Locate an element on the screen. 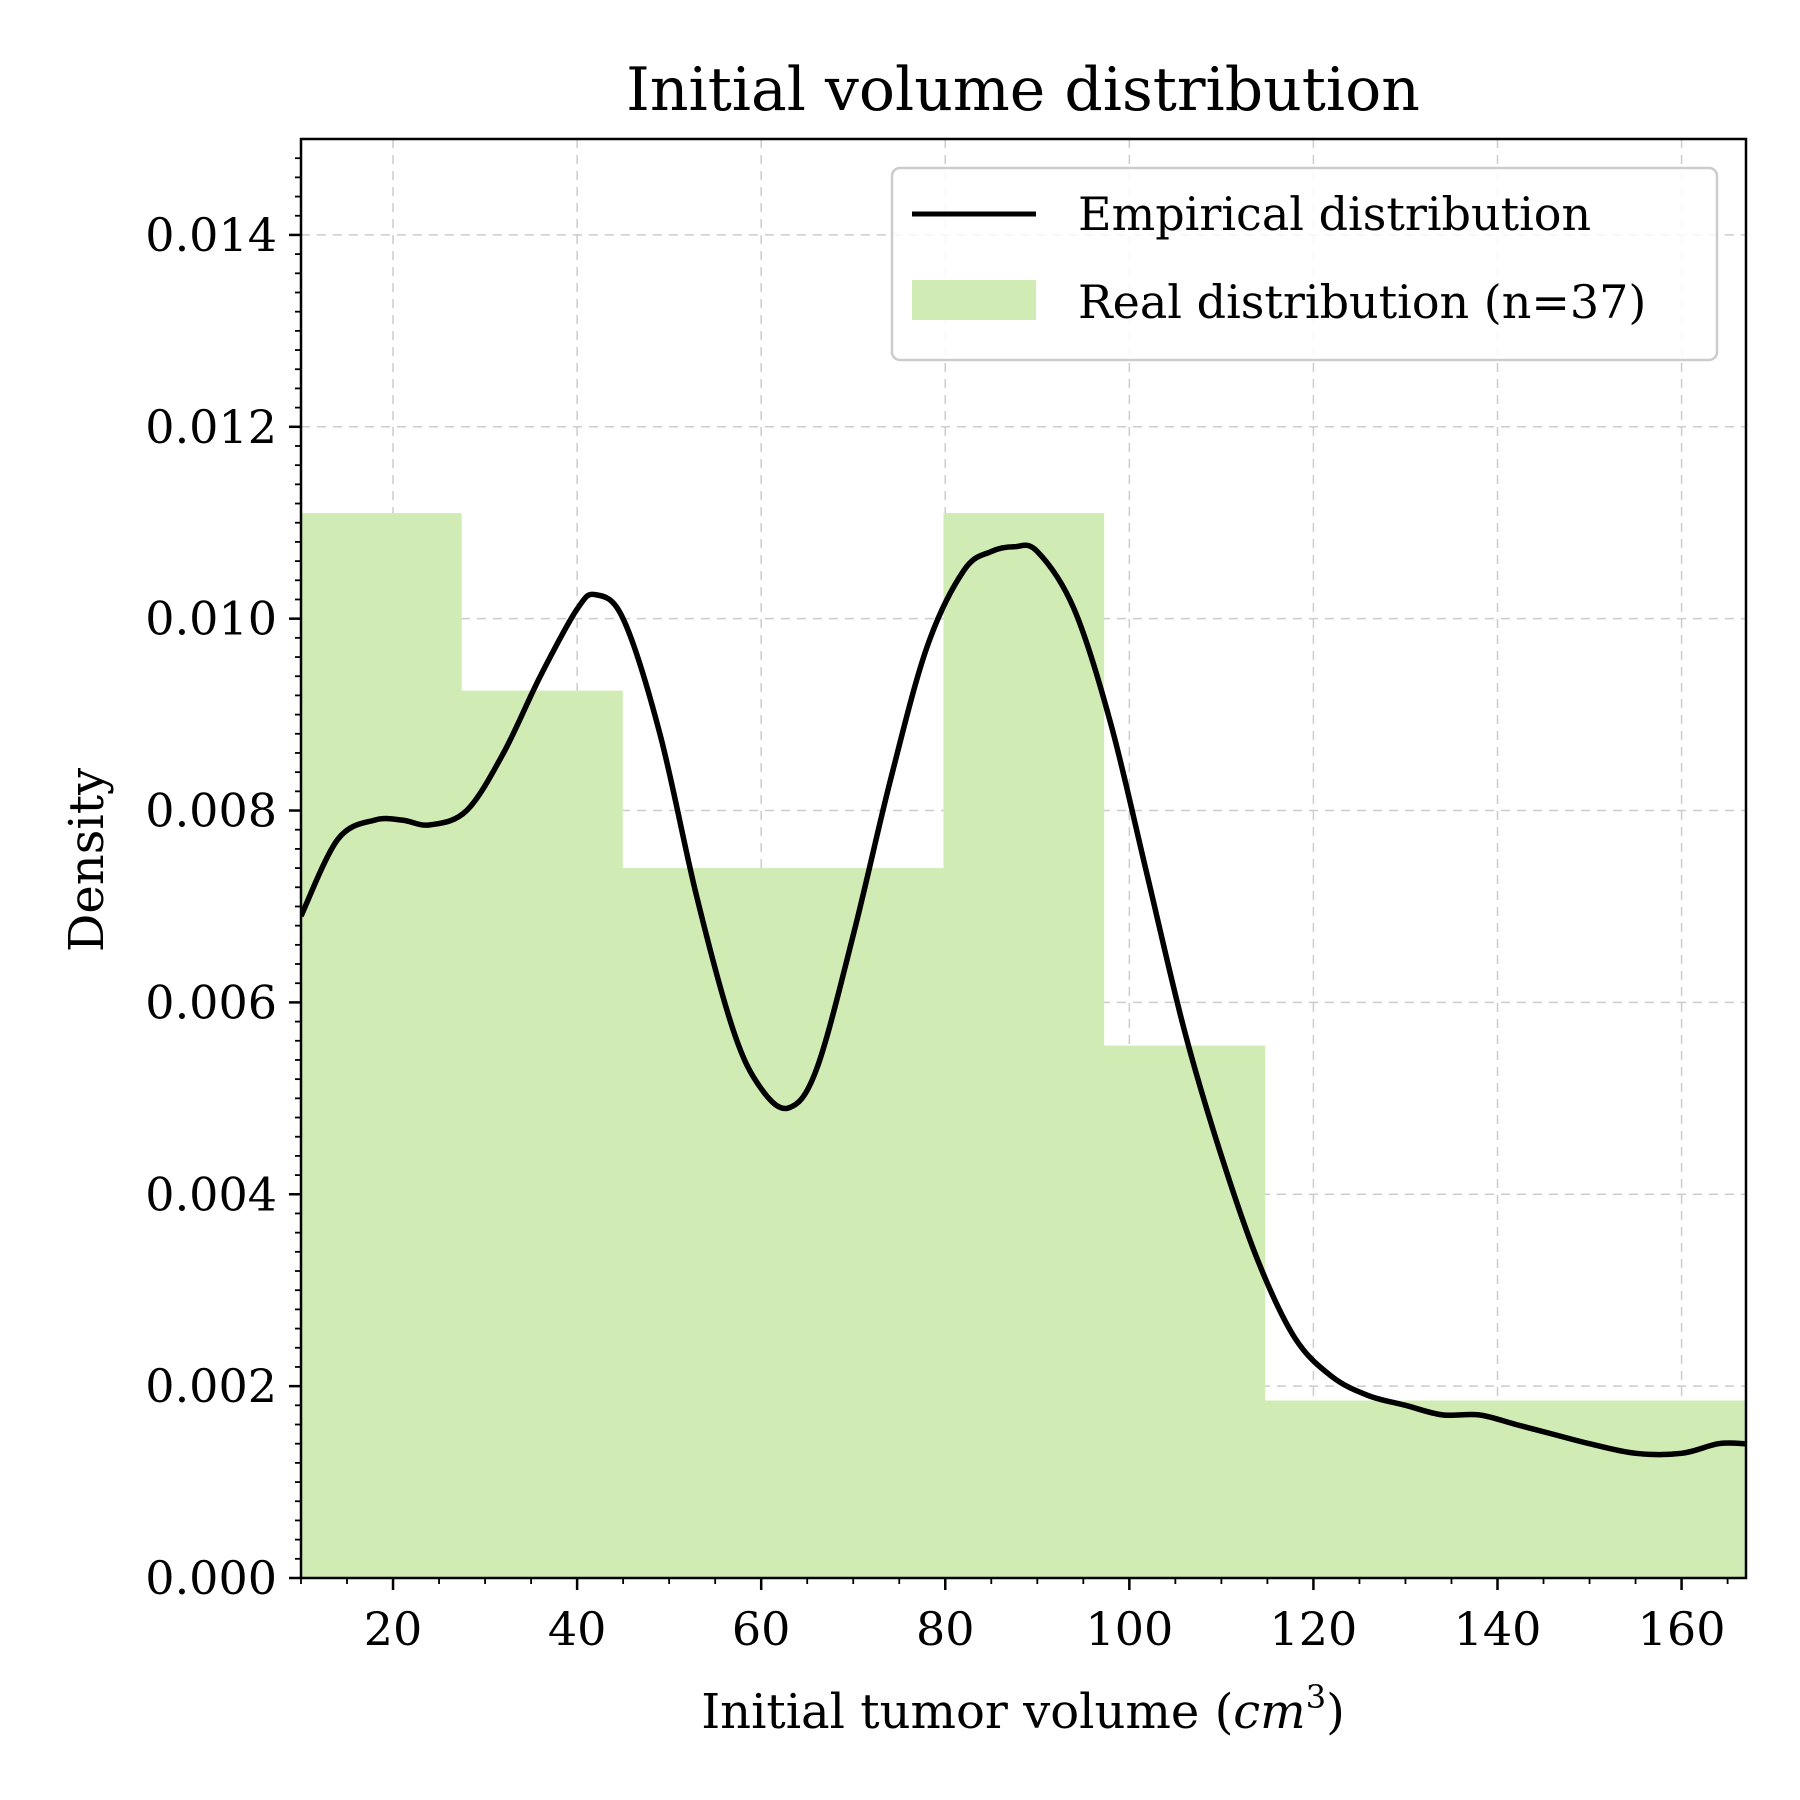 The height and width of the screenshot is (1800, 1800). x-tick-label-1: 40 is located at coordinates (577, 1629).